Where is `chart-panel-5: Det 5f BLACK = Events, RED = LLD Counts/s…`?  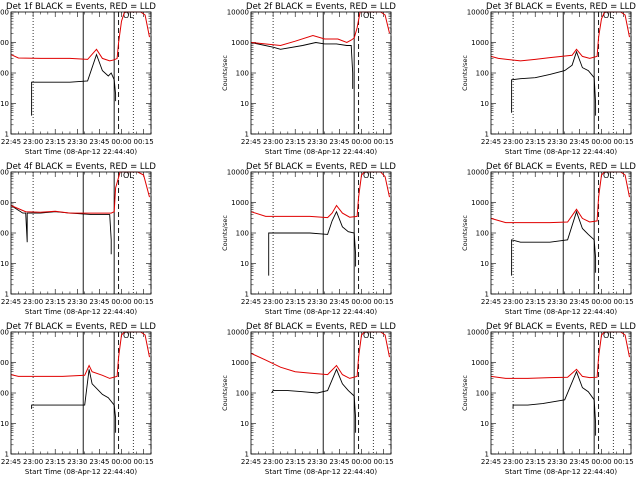 chart-panel-5: Det 5f BLACK = Events, RED = LLD Counts/s… is located at coordinates (308, 239).